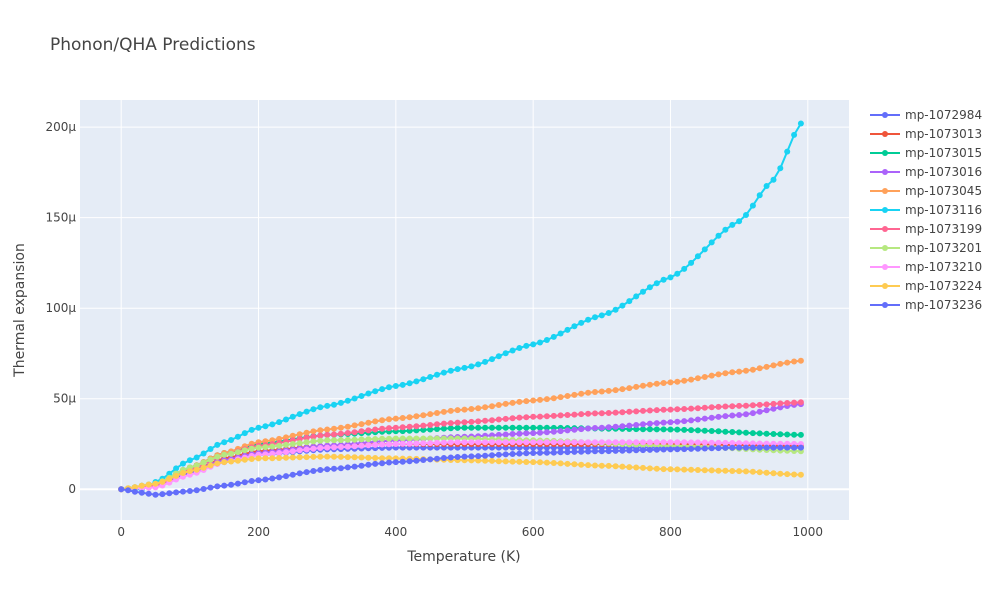 The height and width of the screenshot is (604, 1000). Describe the element at coordinates (20, 310) in the screenshot. I see `y-axis-label: Thermal expansion` at that location.